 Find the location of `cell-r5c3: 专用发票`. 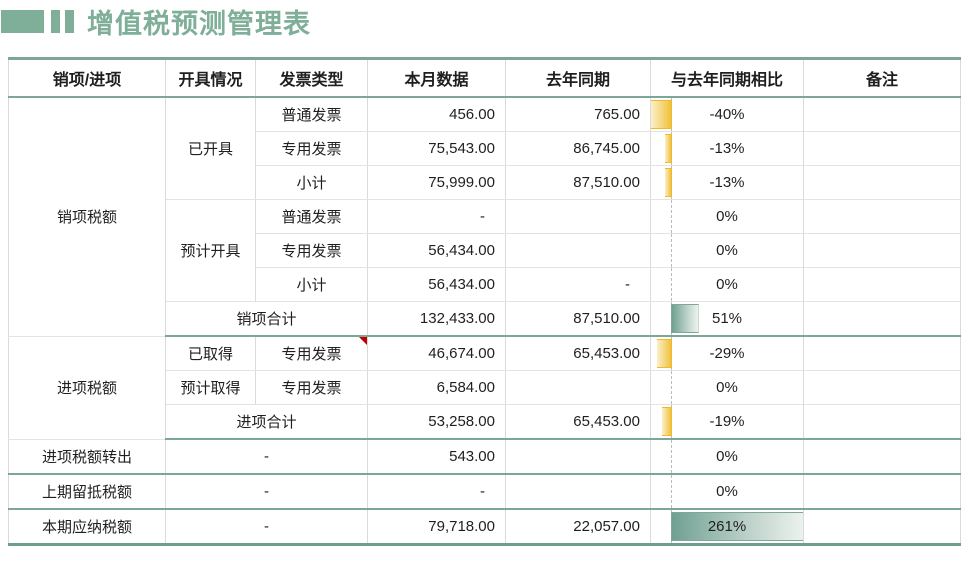

cell-r5c3: 专用发票 is located at coordinates (311, 250).